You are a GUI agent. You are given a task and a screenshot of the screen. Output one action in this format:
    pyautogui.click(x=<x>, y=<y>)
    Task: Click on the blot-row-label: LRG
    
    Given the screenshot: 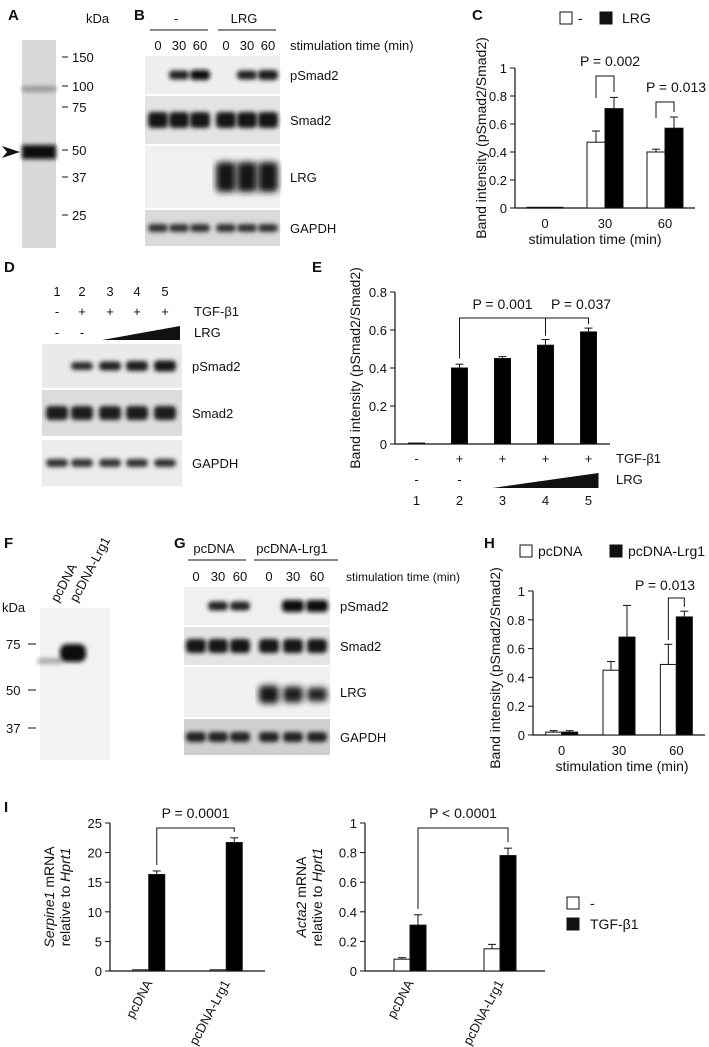 What is the action you would take?
    pyautogui.click(x=303, y=177)
    